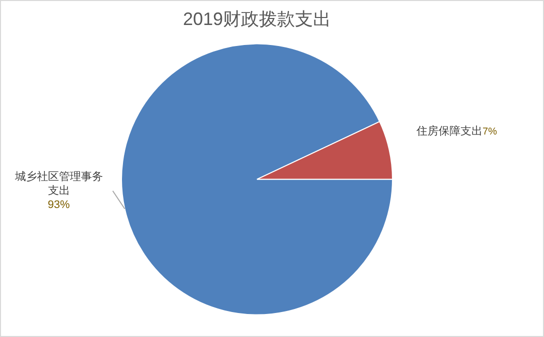 This screenshot has width=544, height=337. Describe the element at coordinates (449, 131) in the screenshot. I see `slice-label: 住房保障支出` at that location.